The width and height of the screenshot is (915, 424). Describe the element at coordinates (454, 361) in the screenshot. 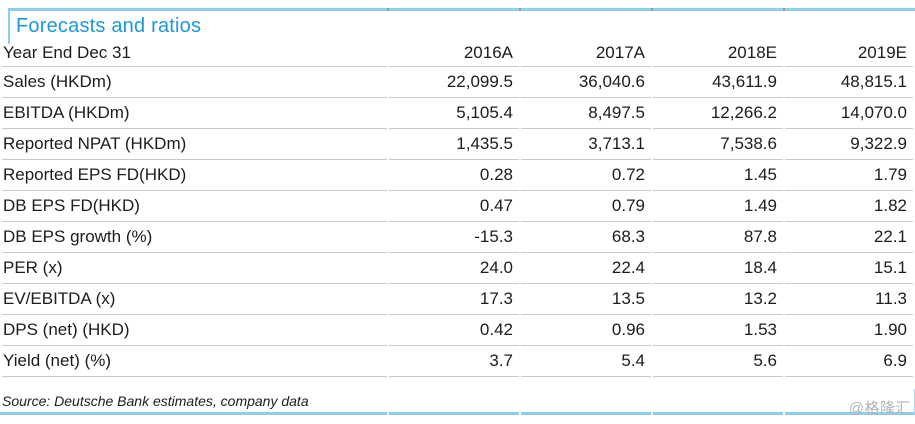

I see `cell-value: 3.7` at that location.